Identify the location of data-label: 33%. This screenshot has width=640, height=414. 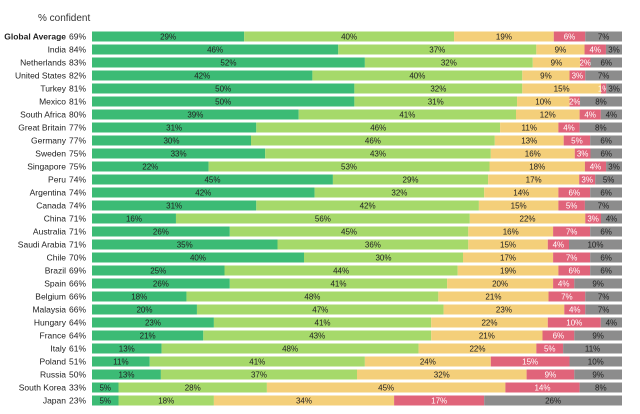
(179, 154).